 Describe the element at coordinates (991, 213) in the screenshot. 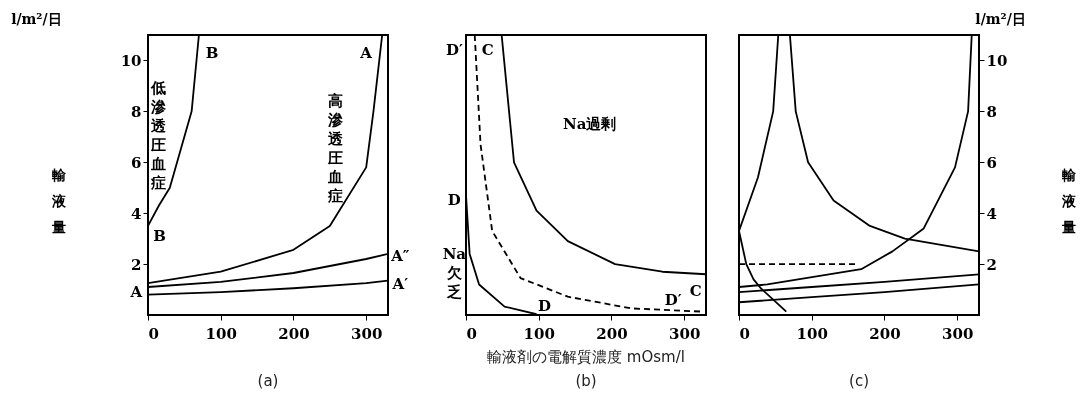

I see `y2-tick-label: 4` at that location.